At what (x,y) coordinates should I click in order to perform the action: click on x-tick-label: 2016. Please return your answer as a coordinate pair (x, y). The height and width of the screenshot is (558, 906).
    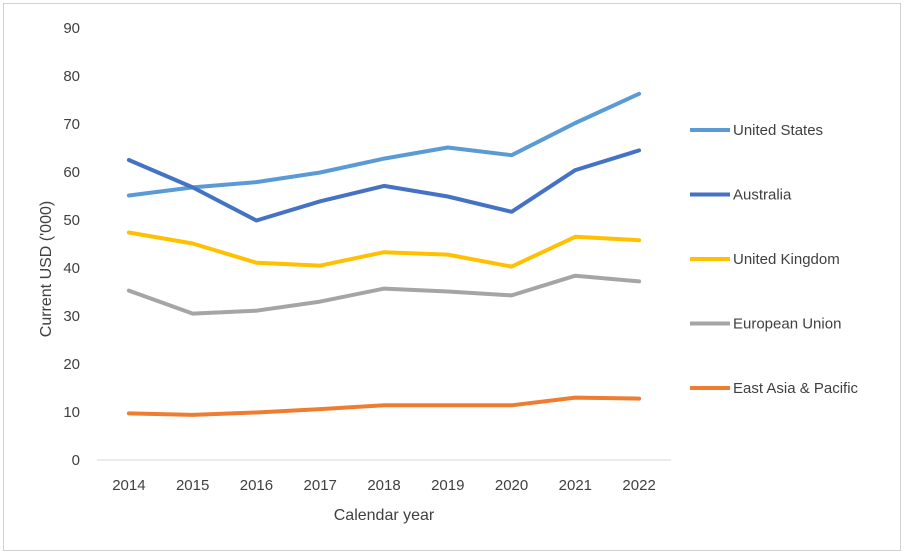
    Looking at the image, I should click on (256, 485).